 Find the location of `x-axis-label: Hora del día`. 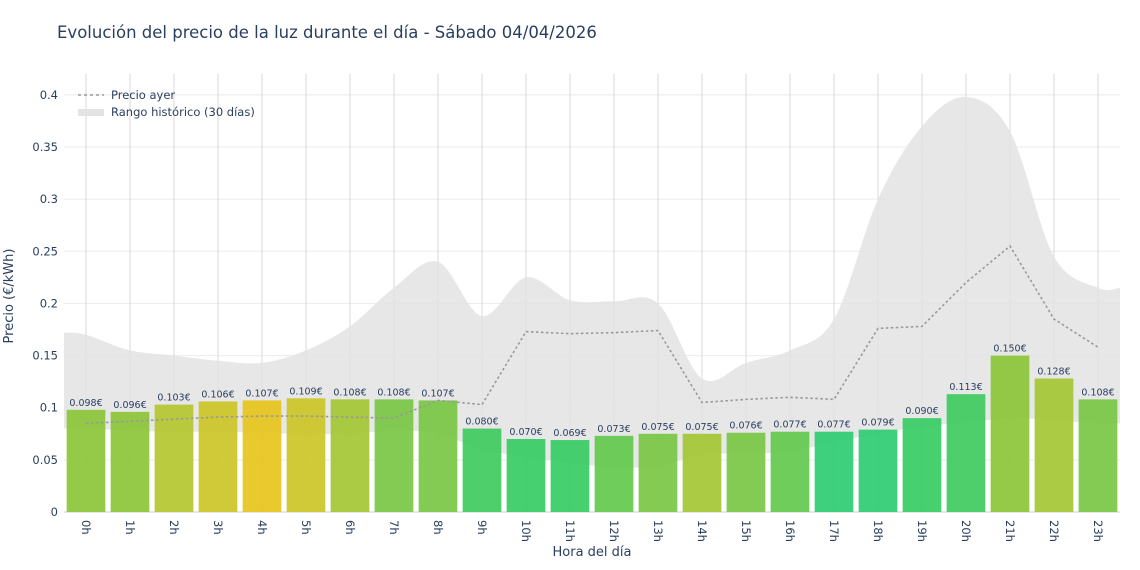

x-axis-label: Hora del día is located at coordinates (592, 552).